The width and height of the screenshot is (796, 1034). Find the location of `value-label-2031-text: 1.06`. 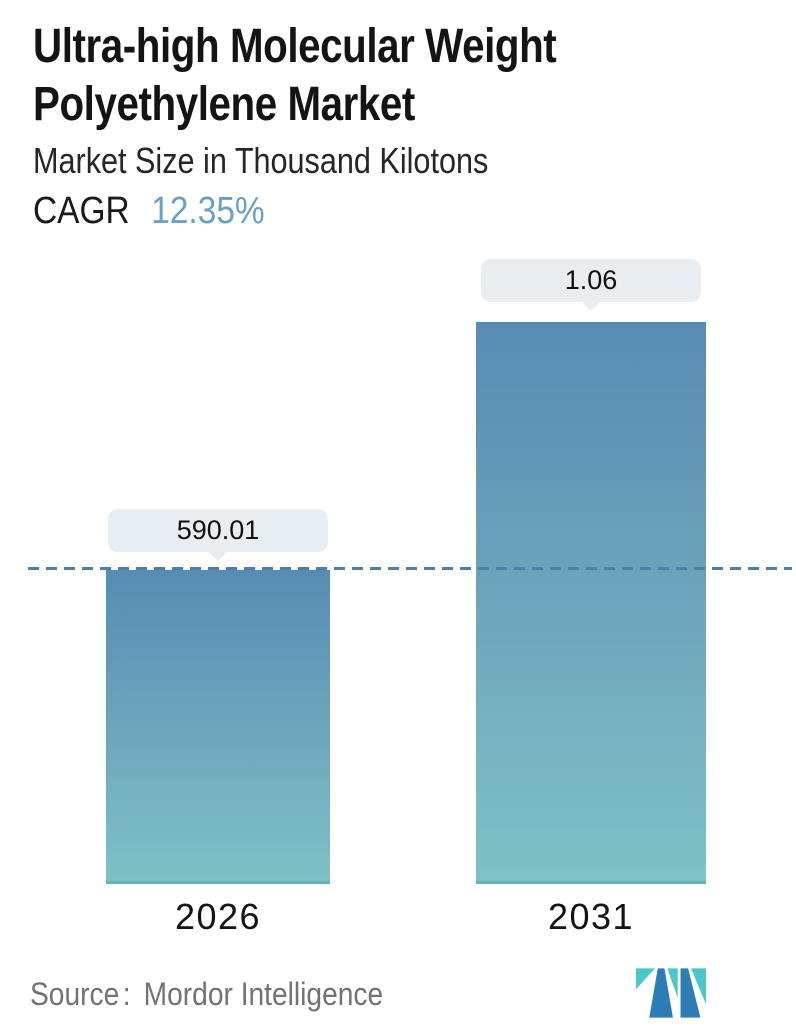

value-label-2031-text: 1.06 is located at coordinates (591, 280).